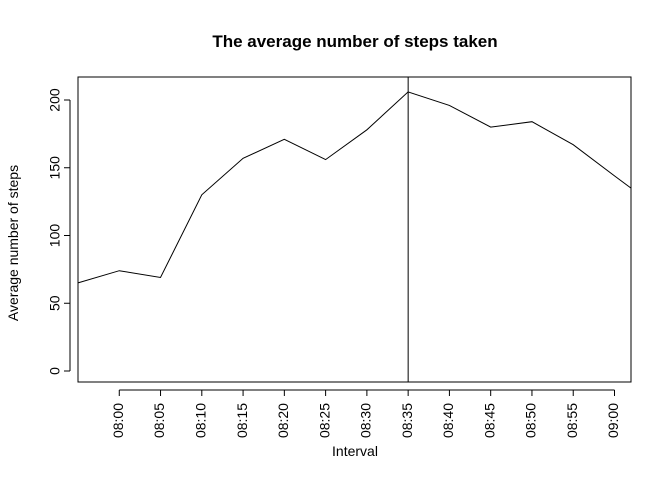 Image resolution: width=672 pixels, height=480 pixels. What do you see at coordinates (324, 420) in the screenshot?
I see `x-tick-label: 08:25` at bounding box center [324, 420].